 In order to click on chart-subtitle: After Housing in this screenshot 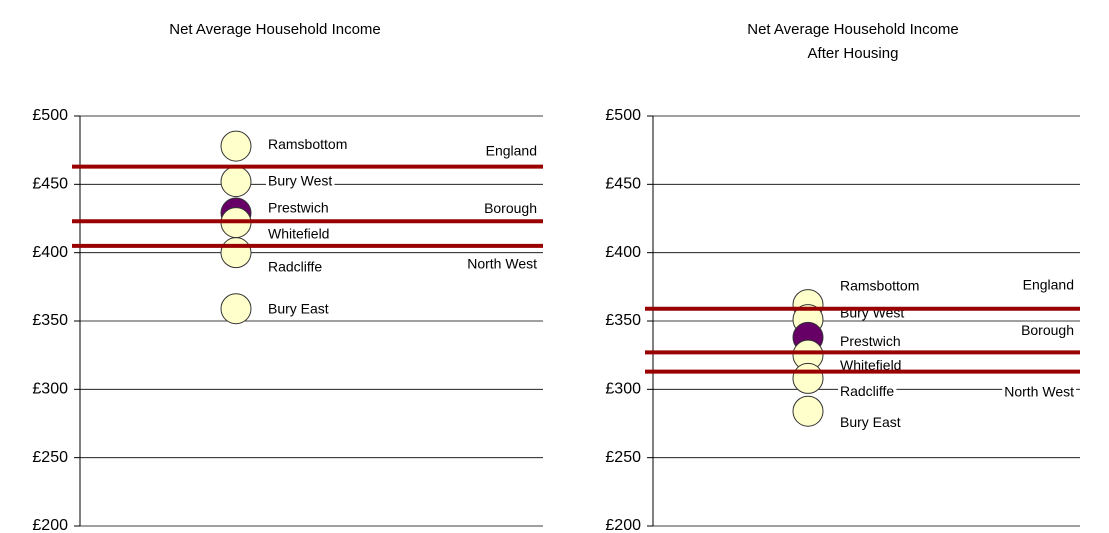, I will do `click(853, 53)`.